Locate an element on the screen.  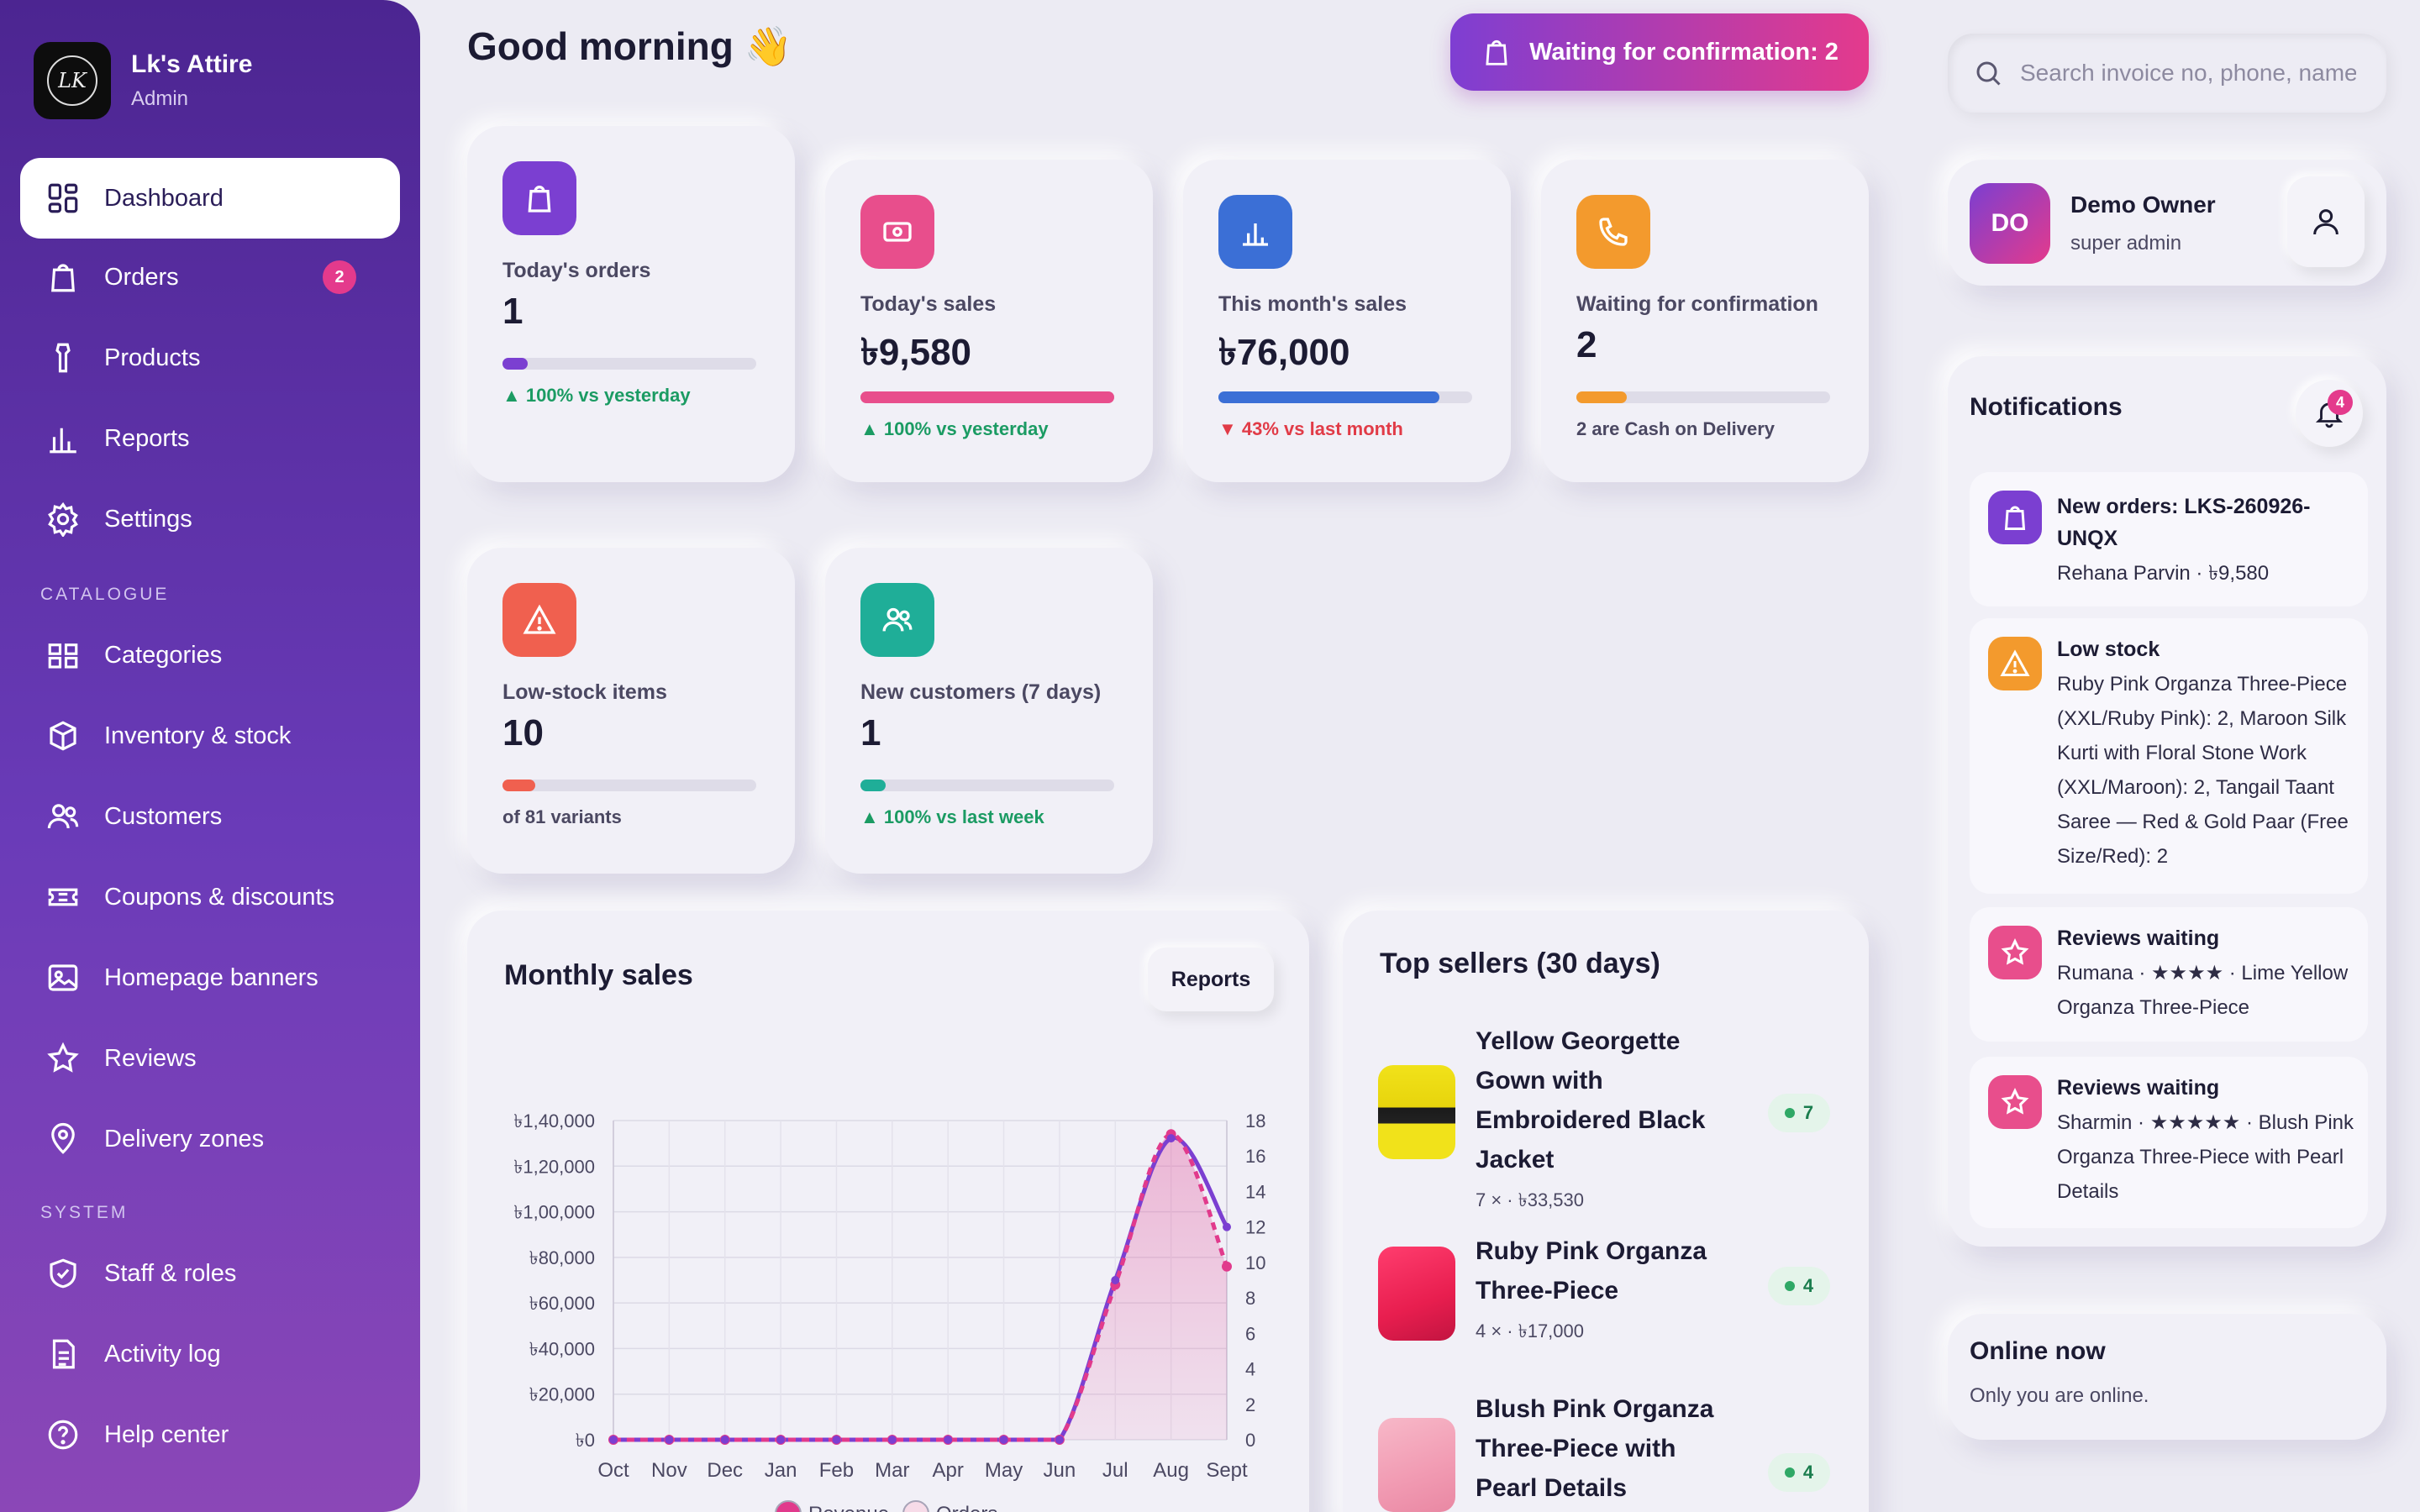
stat-card-todays-sales: Today's sales ৳9,580 ▲ 100% vs yesterday is located at coordinates (989, 321).